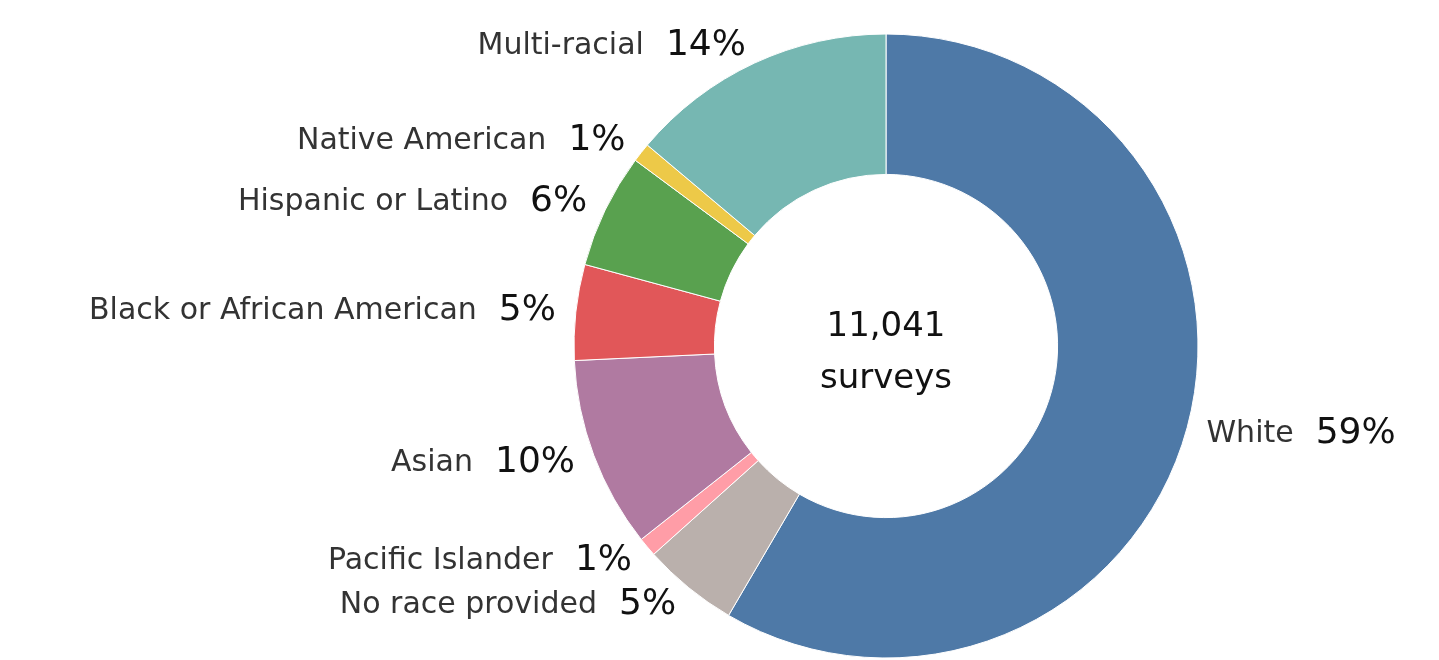  Describe the element at coordinates (421, 138) in the screenshot. I see `slice-label: Native American` at that location.